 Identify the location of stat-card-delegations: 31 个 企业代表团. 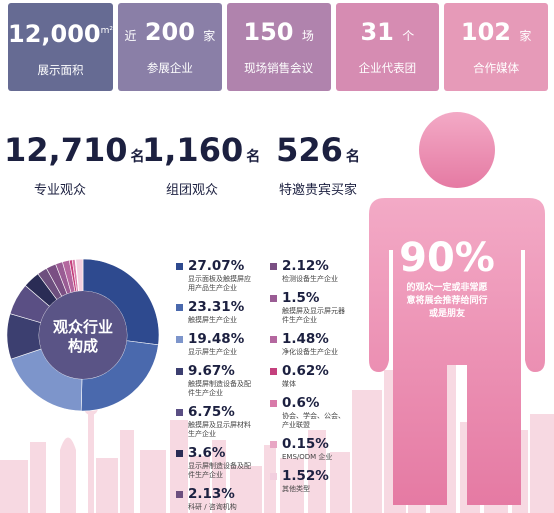
(387, 47).